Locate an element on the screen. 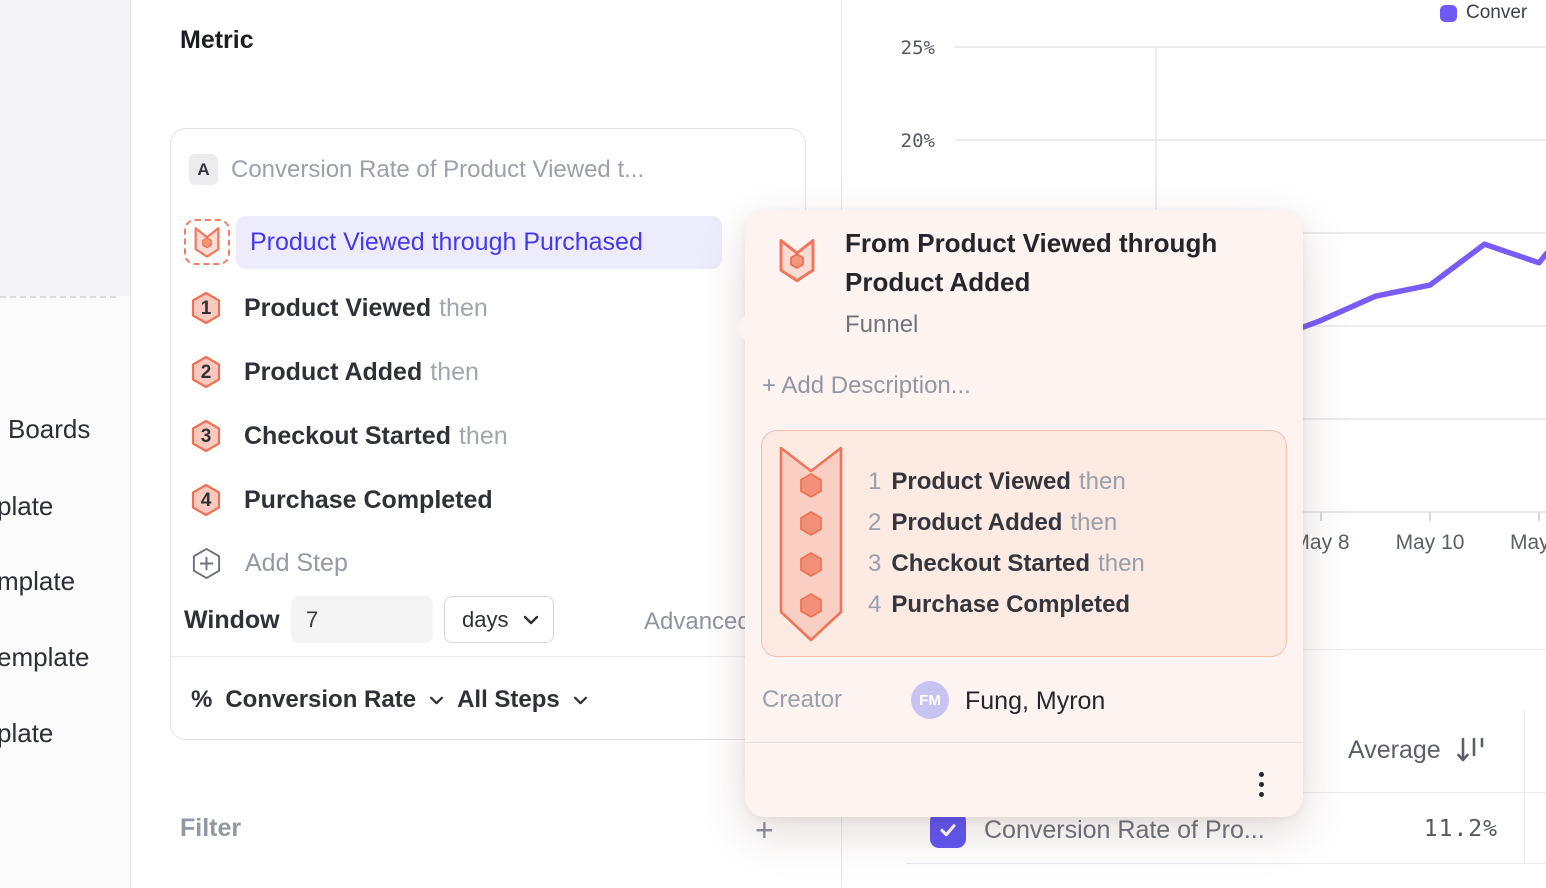 The height and width of the screenshot is (888, 1546). step-4-event: Purchase Completed is located at coordinates (368, 499).